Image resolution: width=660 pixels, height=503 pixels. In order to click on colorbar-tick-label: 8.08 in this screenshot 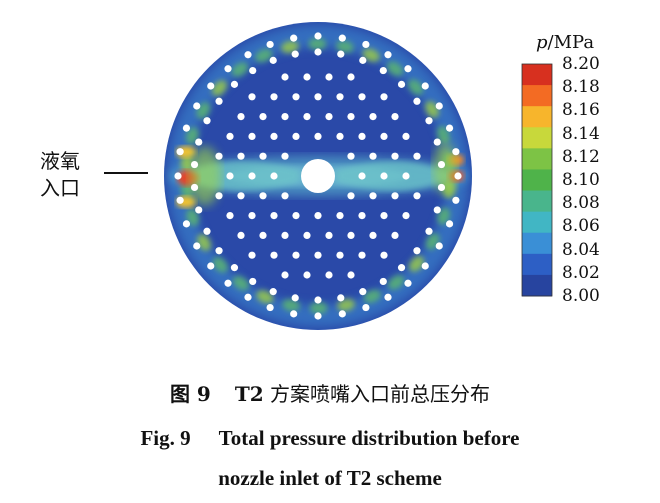, I will do `click(581, 203)`.